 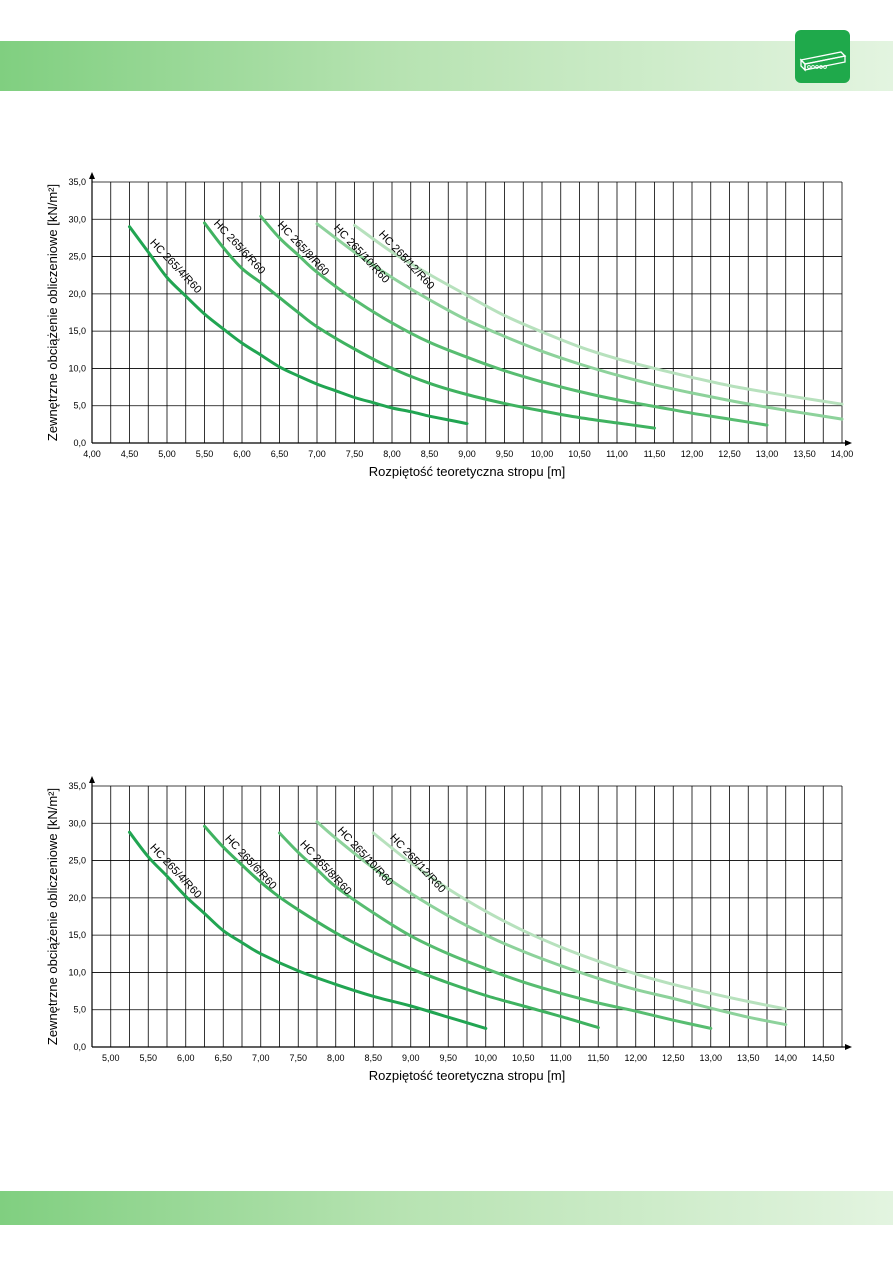 What do you see at coordinates (822, 56) in the screenshot?
I see `hollow-core-slab-icon` at bounding box center [822, 56].